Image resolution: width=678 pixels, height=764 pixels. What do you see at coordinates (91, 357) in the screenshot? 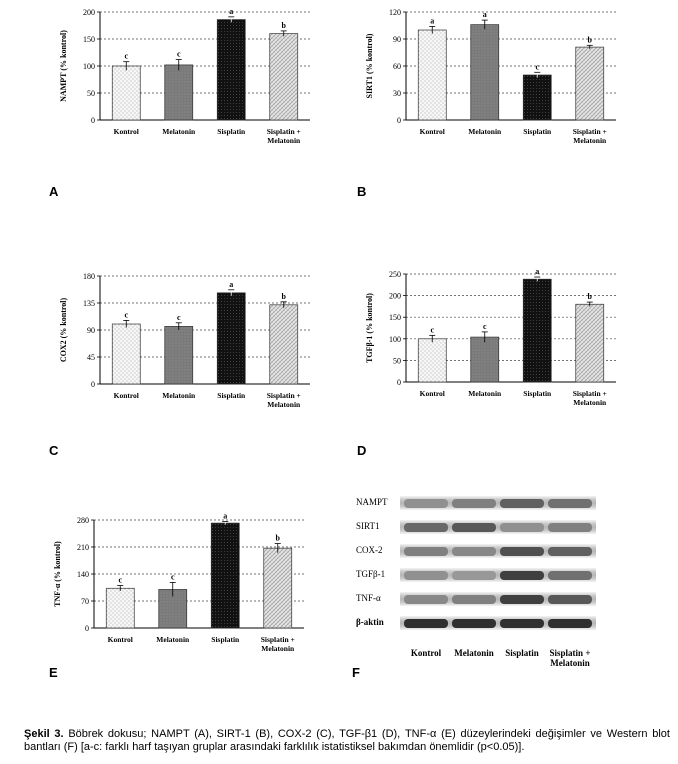
I see `y-tick-label: 45` at bounding box center [91, 357].